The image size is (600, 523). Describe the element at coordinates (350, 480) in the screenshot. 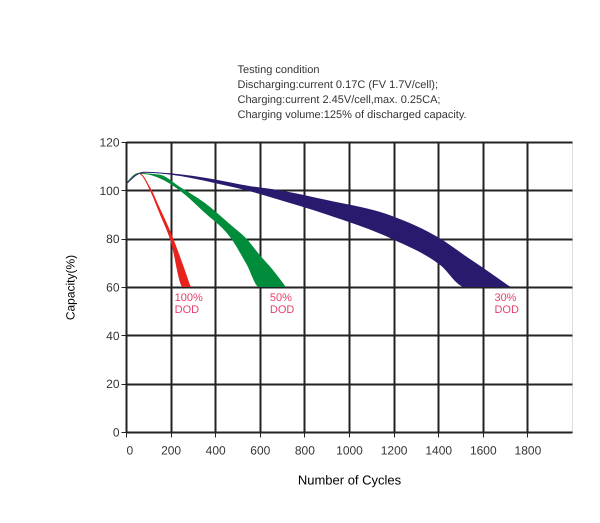

I see `x-axis-title: Number of Cycles` at that location.